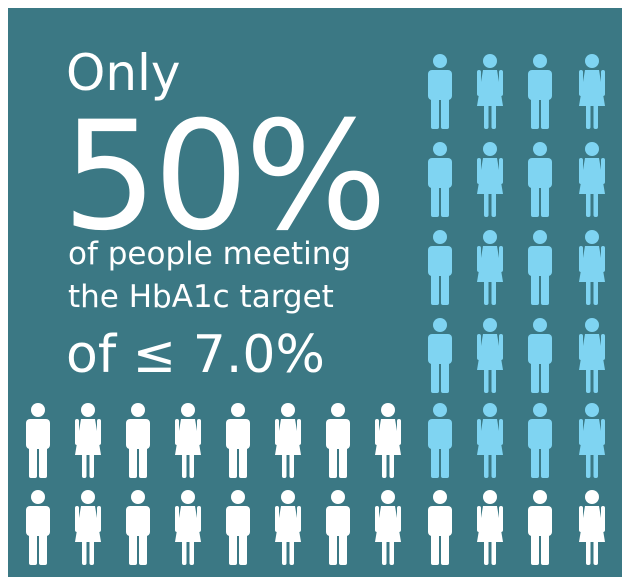 Image resolution: width=630 pixels, height=585 pixels. Describe the element at coordinates (209, 254) in the screenshot. I see `caption-line: of people meeting` at that location.